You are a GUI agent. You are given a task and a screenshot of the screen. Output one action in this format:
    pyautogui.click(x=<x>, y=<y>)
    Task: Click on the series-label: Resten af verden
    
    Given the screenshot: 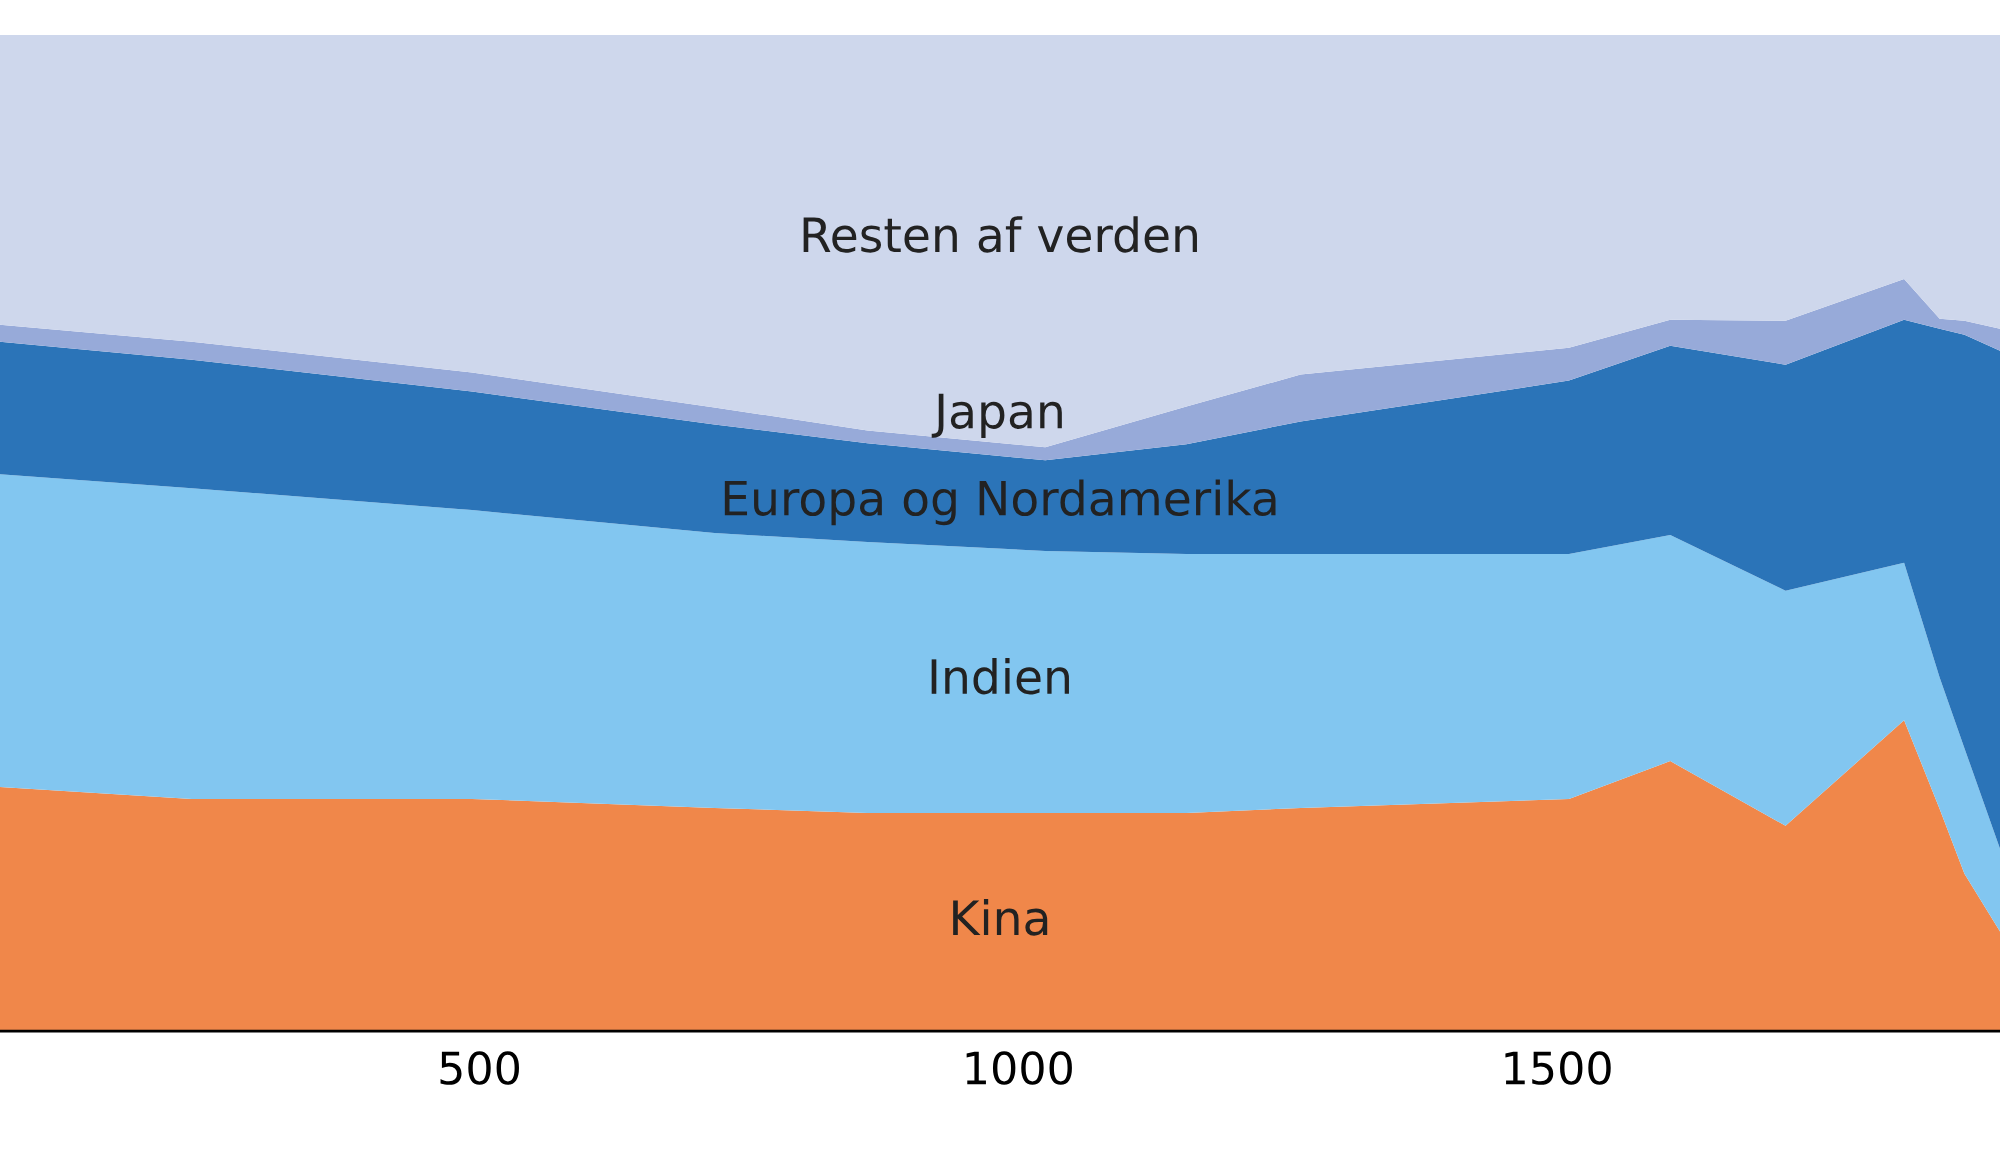 What is the action you would take?
    pyautogui.click(x=1000, y=234)
    